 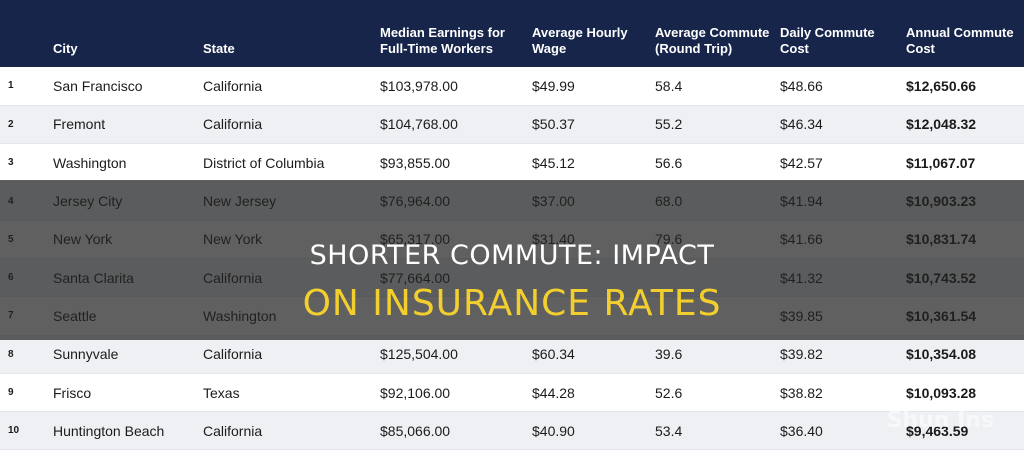 I want to click on commute-cell: 39.6, so click(x=717, y=354).